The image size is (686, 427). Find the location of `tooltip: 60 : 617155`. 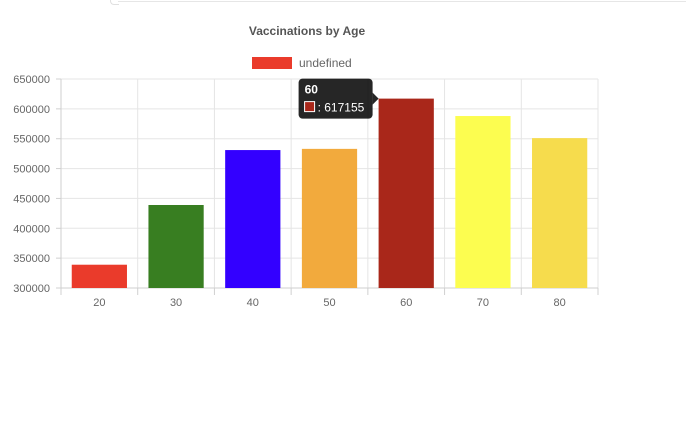

tooltip: 60 : 617155 is located at coordinates (338, 98).